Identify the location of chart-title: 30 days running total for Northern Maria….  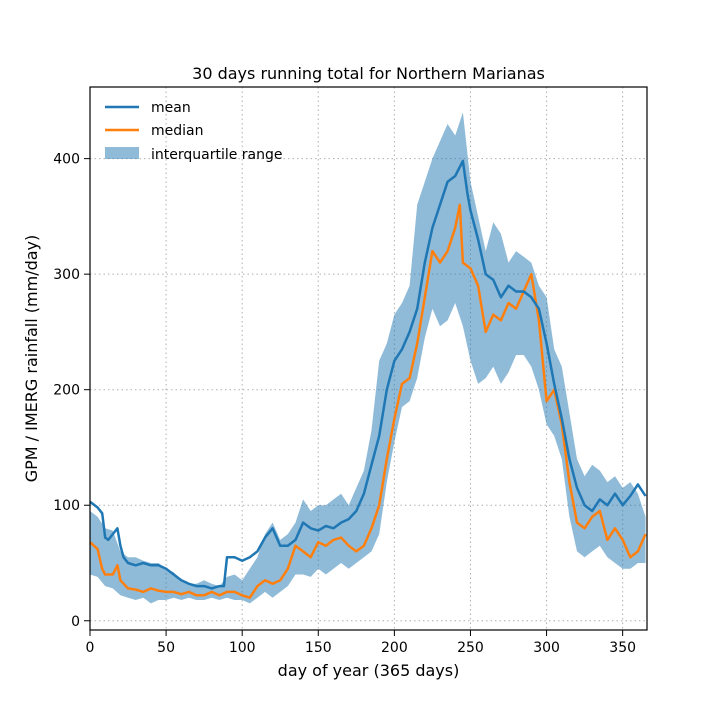
(368, 73).